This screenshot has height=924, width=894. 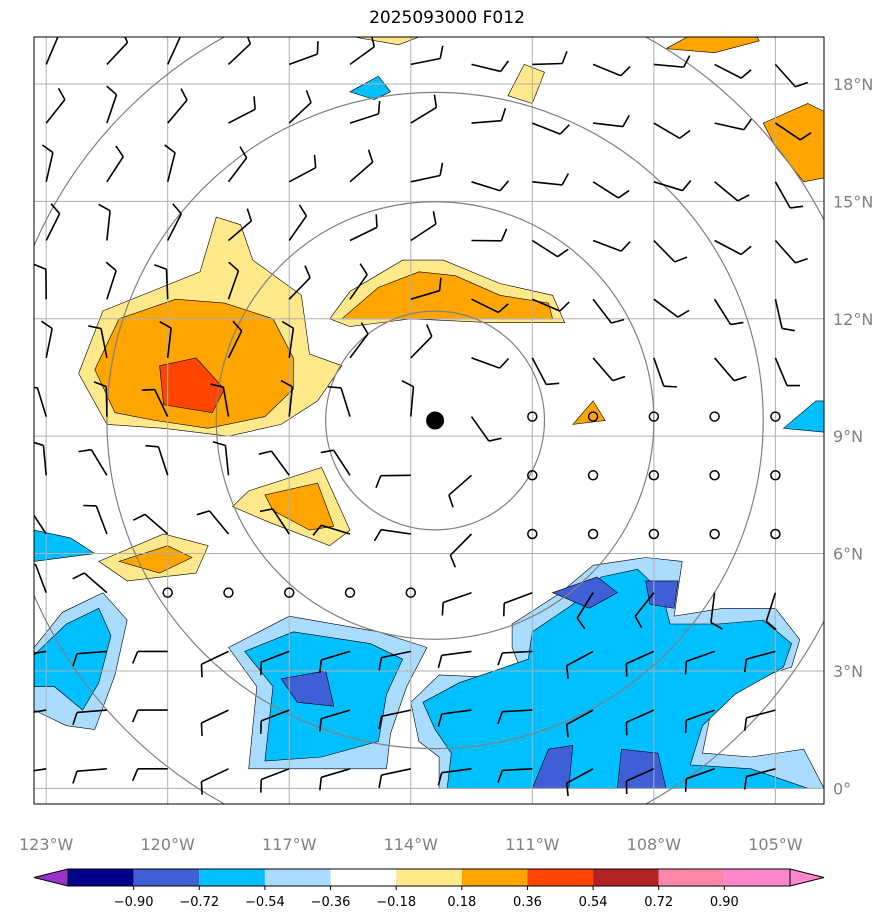 What do you see at coordinates (848, 671) in the screenshot?
I see `latitude-tick-label: 3°N` at bounding box center [848, 671].